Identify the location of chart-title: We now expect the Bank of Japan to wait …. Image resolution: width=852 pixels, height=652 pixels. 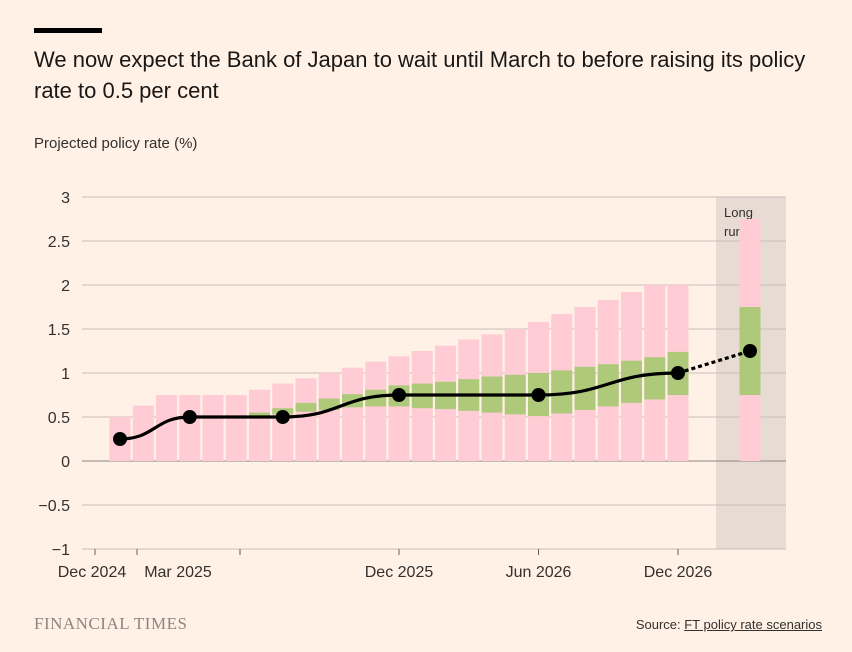
(420, 75).